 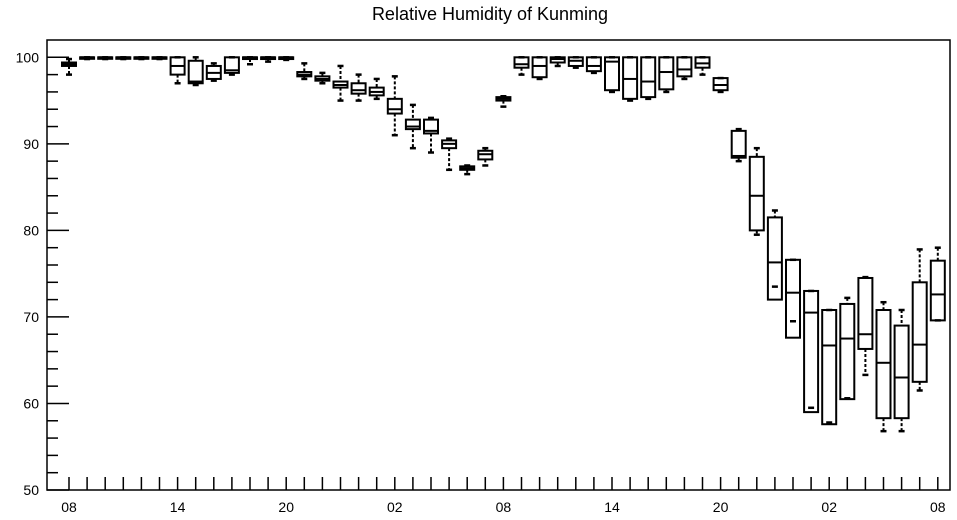 What do you see at coordinates (42, 273) in the screenshot?
I see `y-axis: 50 60 70 80 90 100` at bounding box center [42, 273].